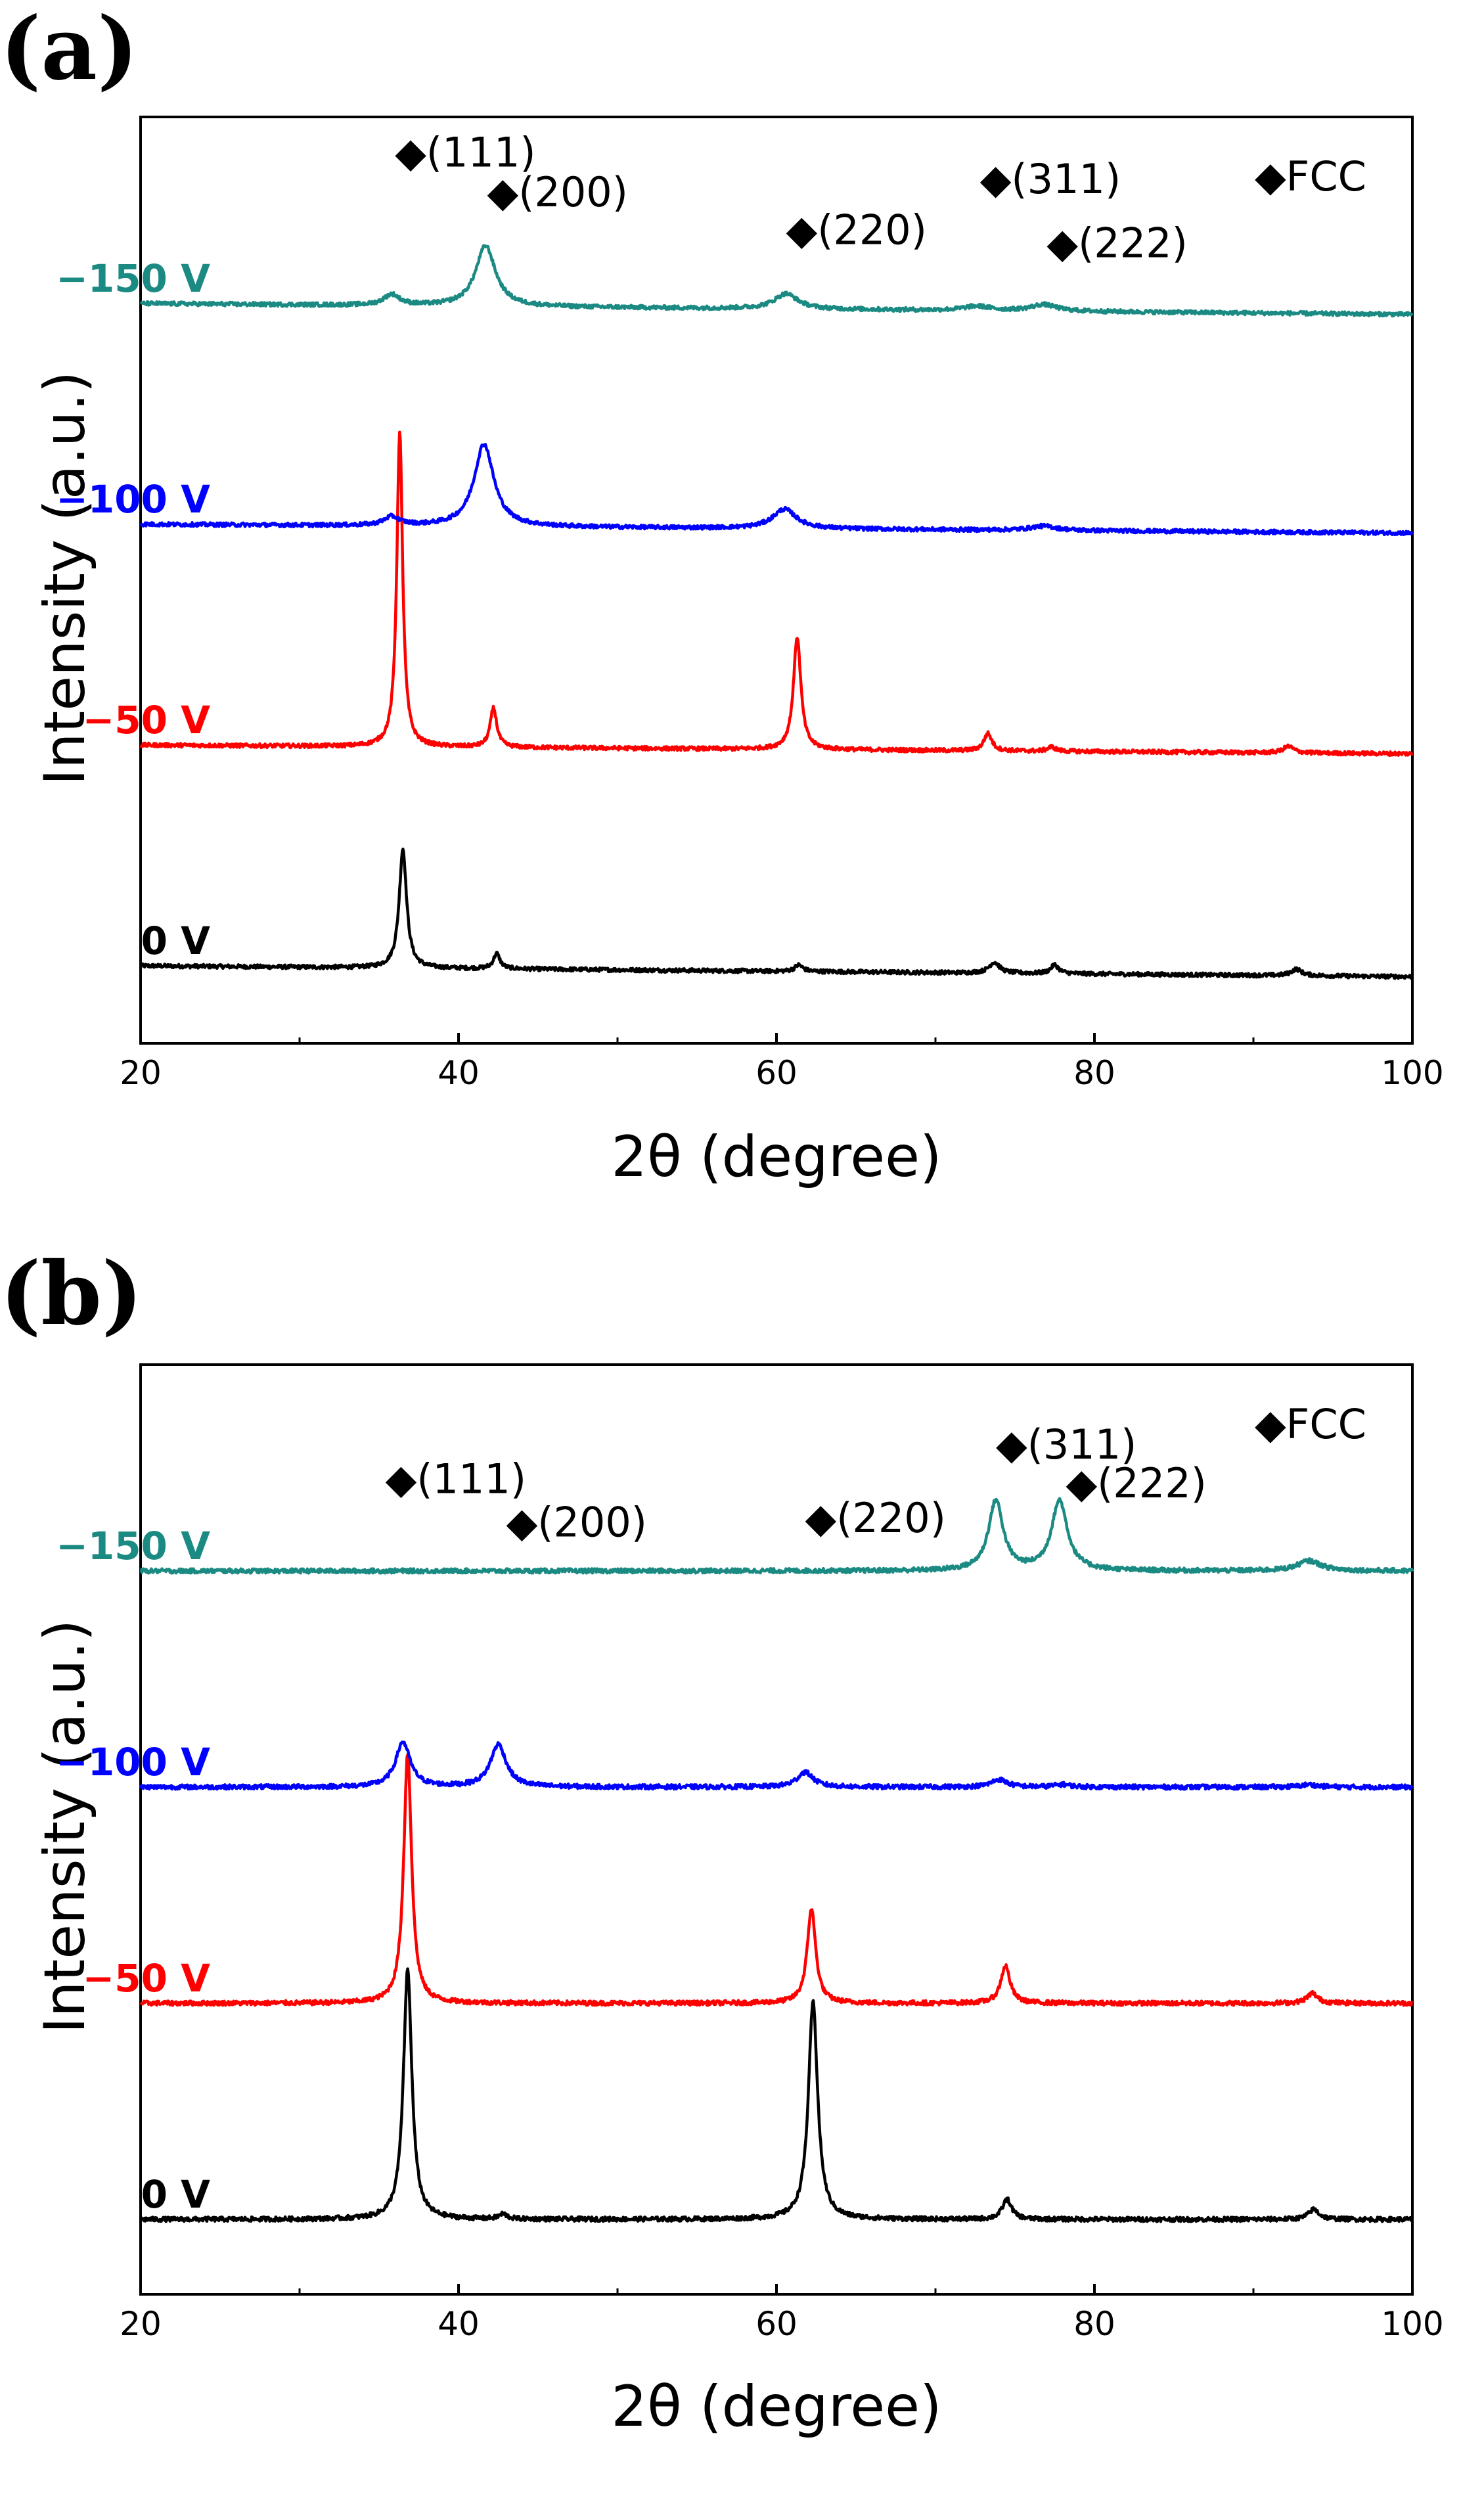  Describe the element at coordinates (71, 1294) in the screenshot. I see `panel-label: (b)` at that location.